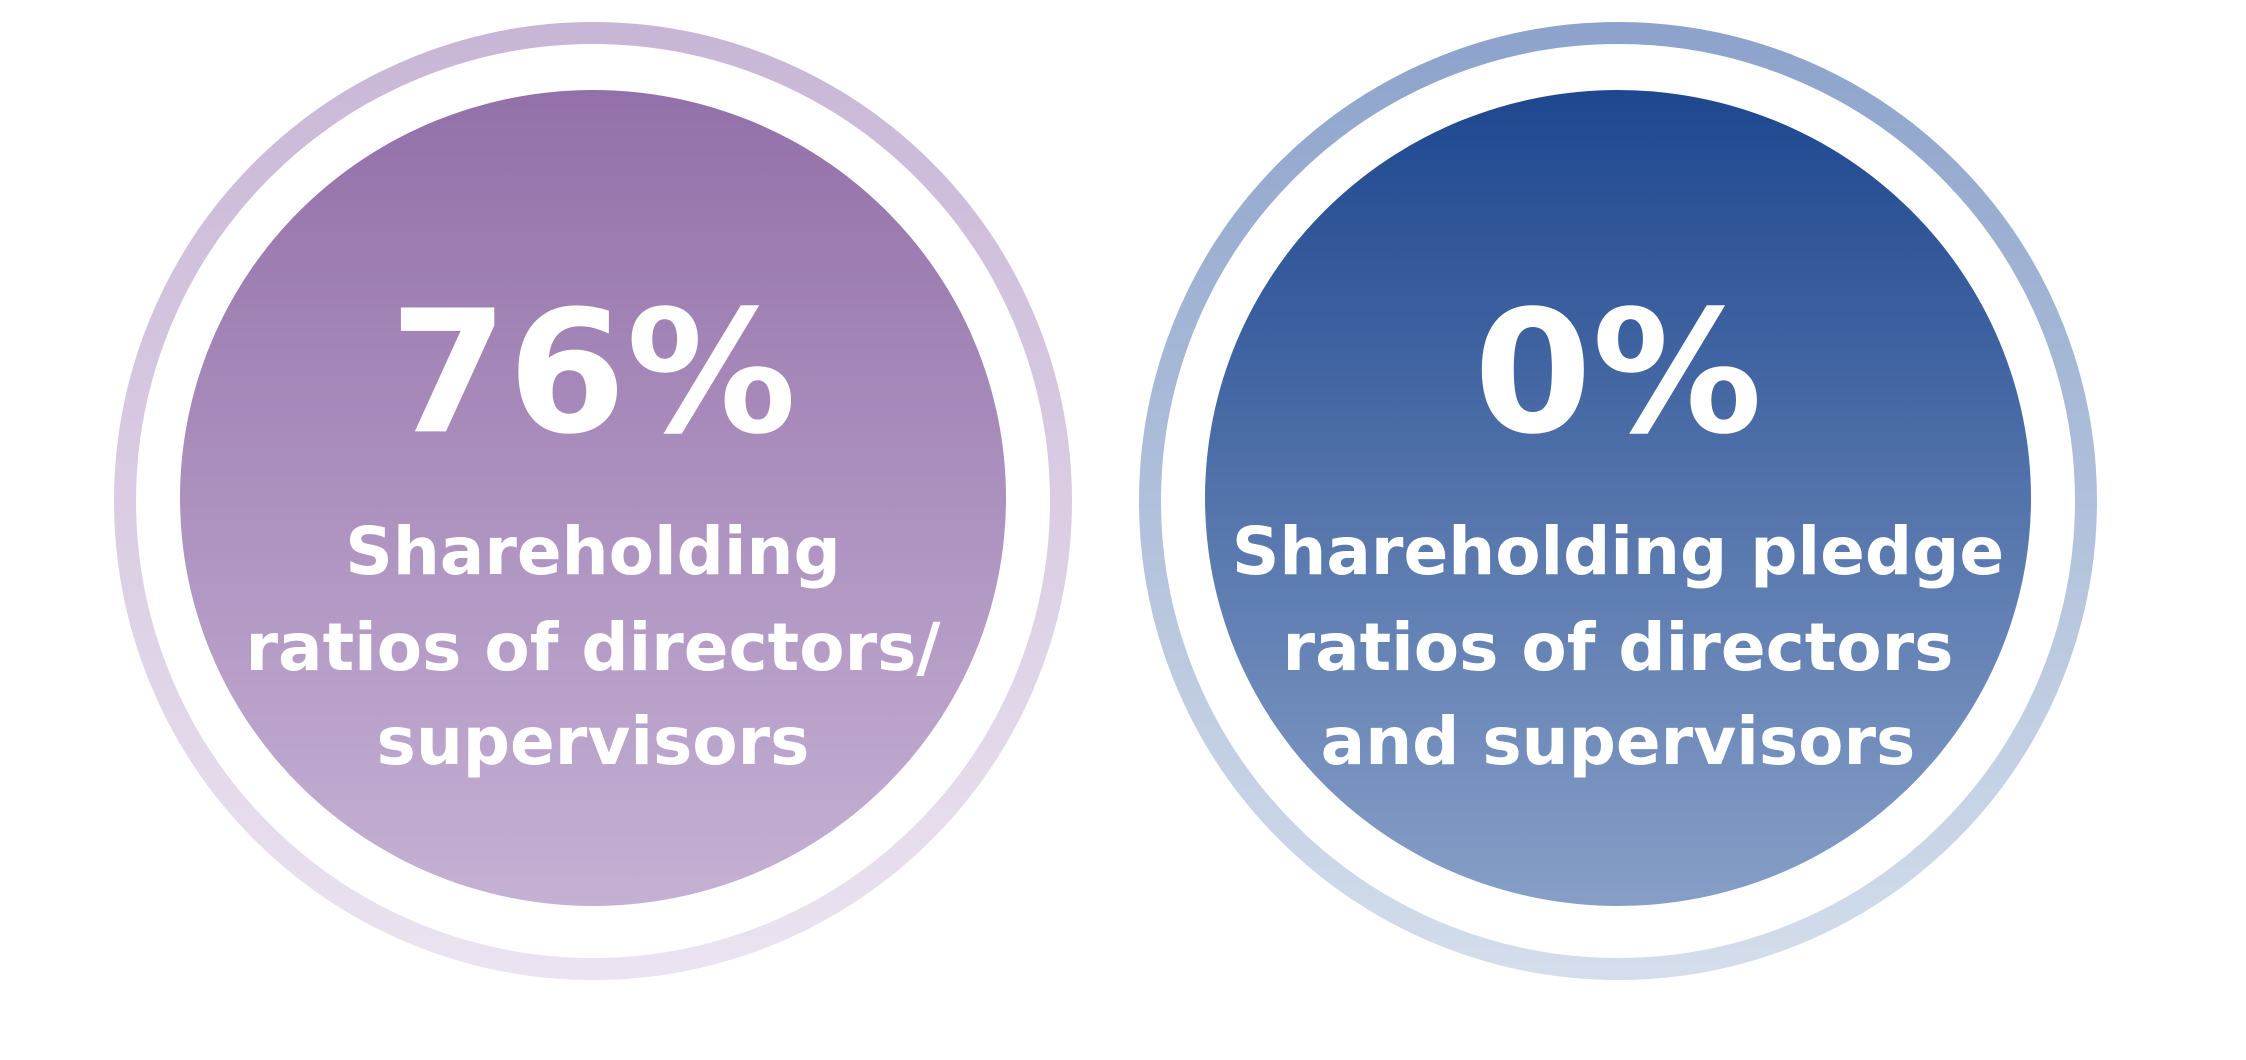  I want to click on stat-value: 76%, so click(593, 373).